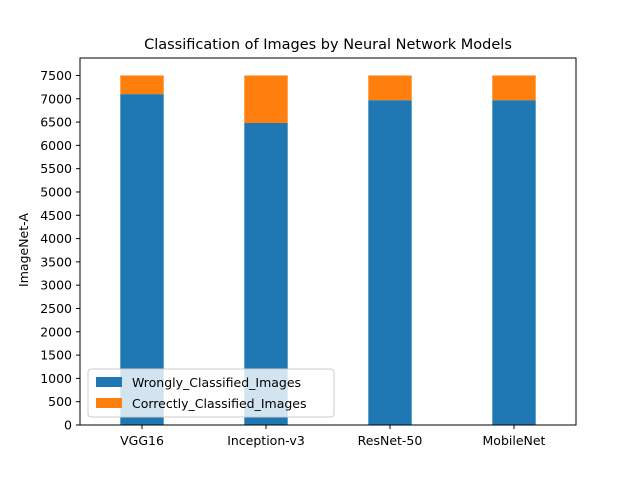  What do you see at coordinates (266, 440) in the screenshot?
I see `x-tick-label-1: Inception-v3` at bounding box center [266, 440].